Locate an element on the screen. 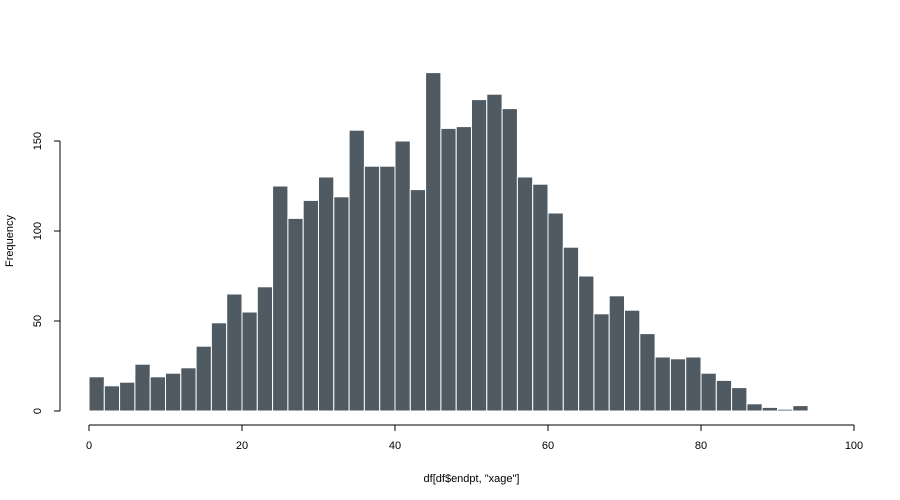 This screenshot has height=500, width=900. x-tick-label: 40 is located at coordinates (395, 446).